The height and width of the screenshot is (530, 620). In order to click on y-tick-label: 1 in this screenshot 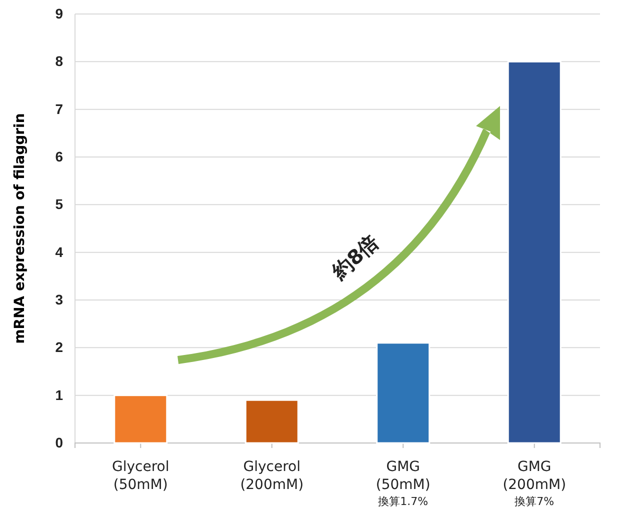, I will do `click(59, 394)`.